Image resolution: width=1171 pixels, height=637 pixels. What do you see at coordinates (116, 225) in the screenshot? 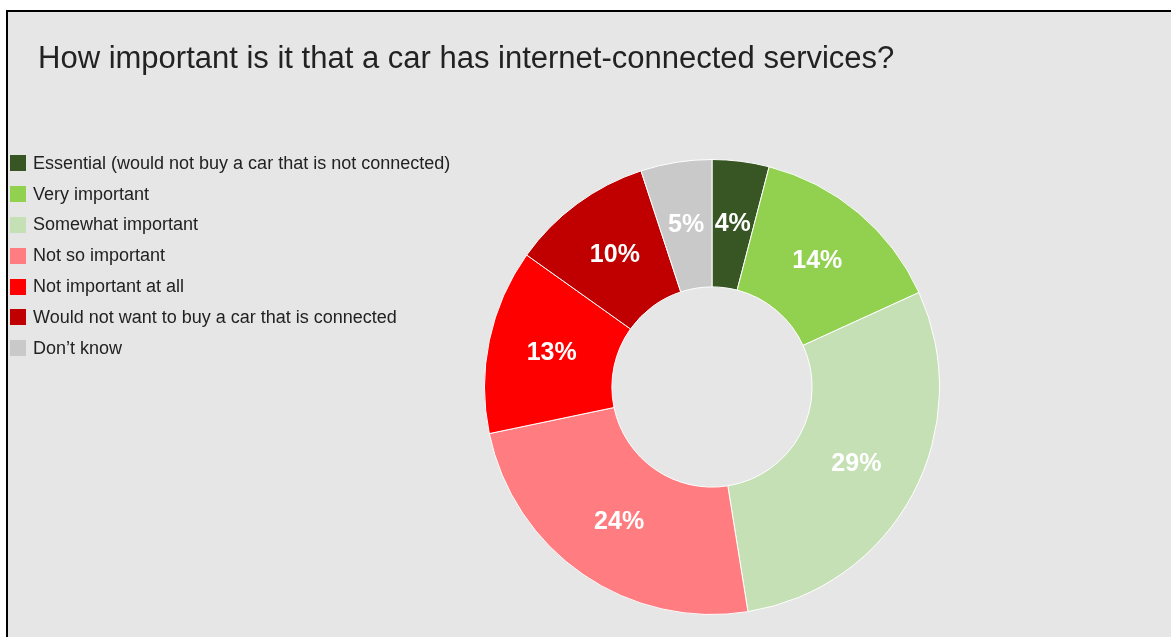
I see `legend-label: Somewhat important` at bounding box center [116, 225].